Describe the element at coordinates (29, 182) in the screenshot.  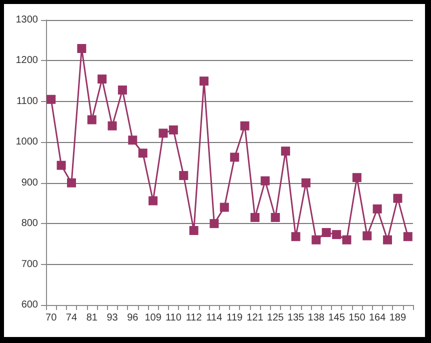
I see `y-tick-label: 900` at that location.